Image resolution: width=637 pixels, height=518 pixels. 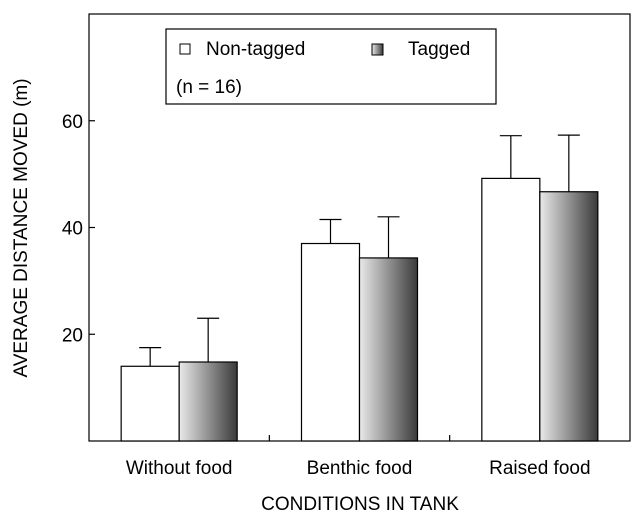 I want to click on legend-label-non-tagged: Non-tagged, so click(x=255, y=49).